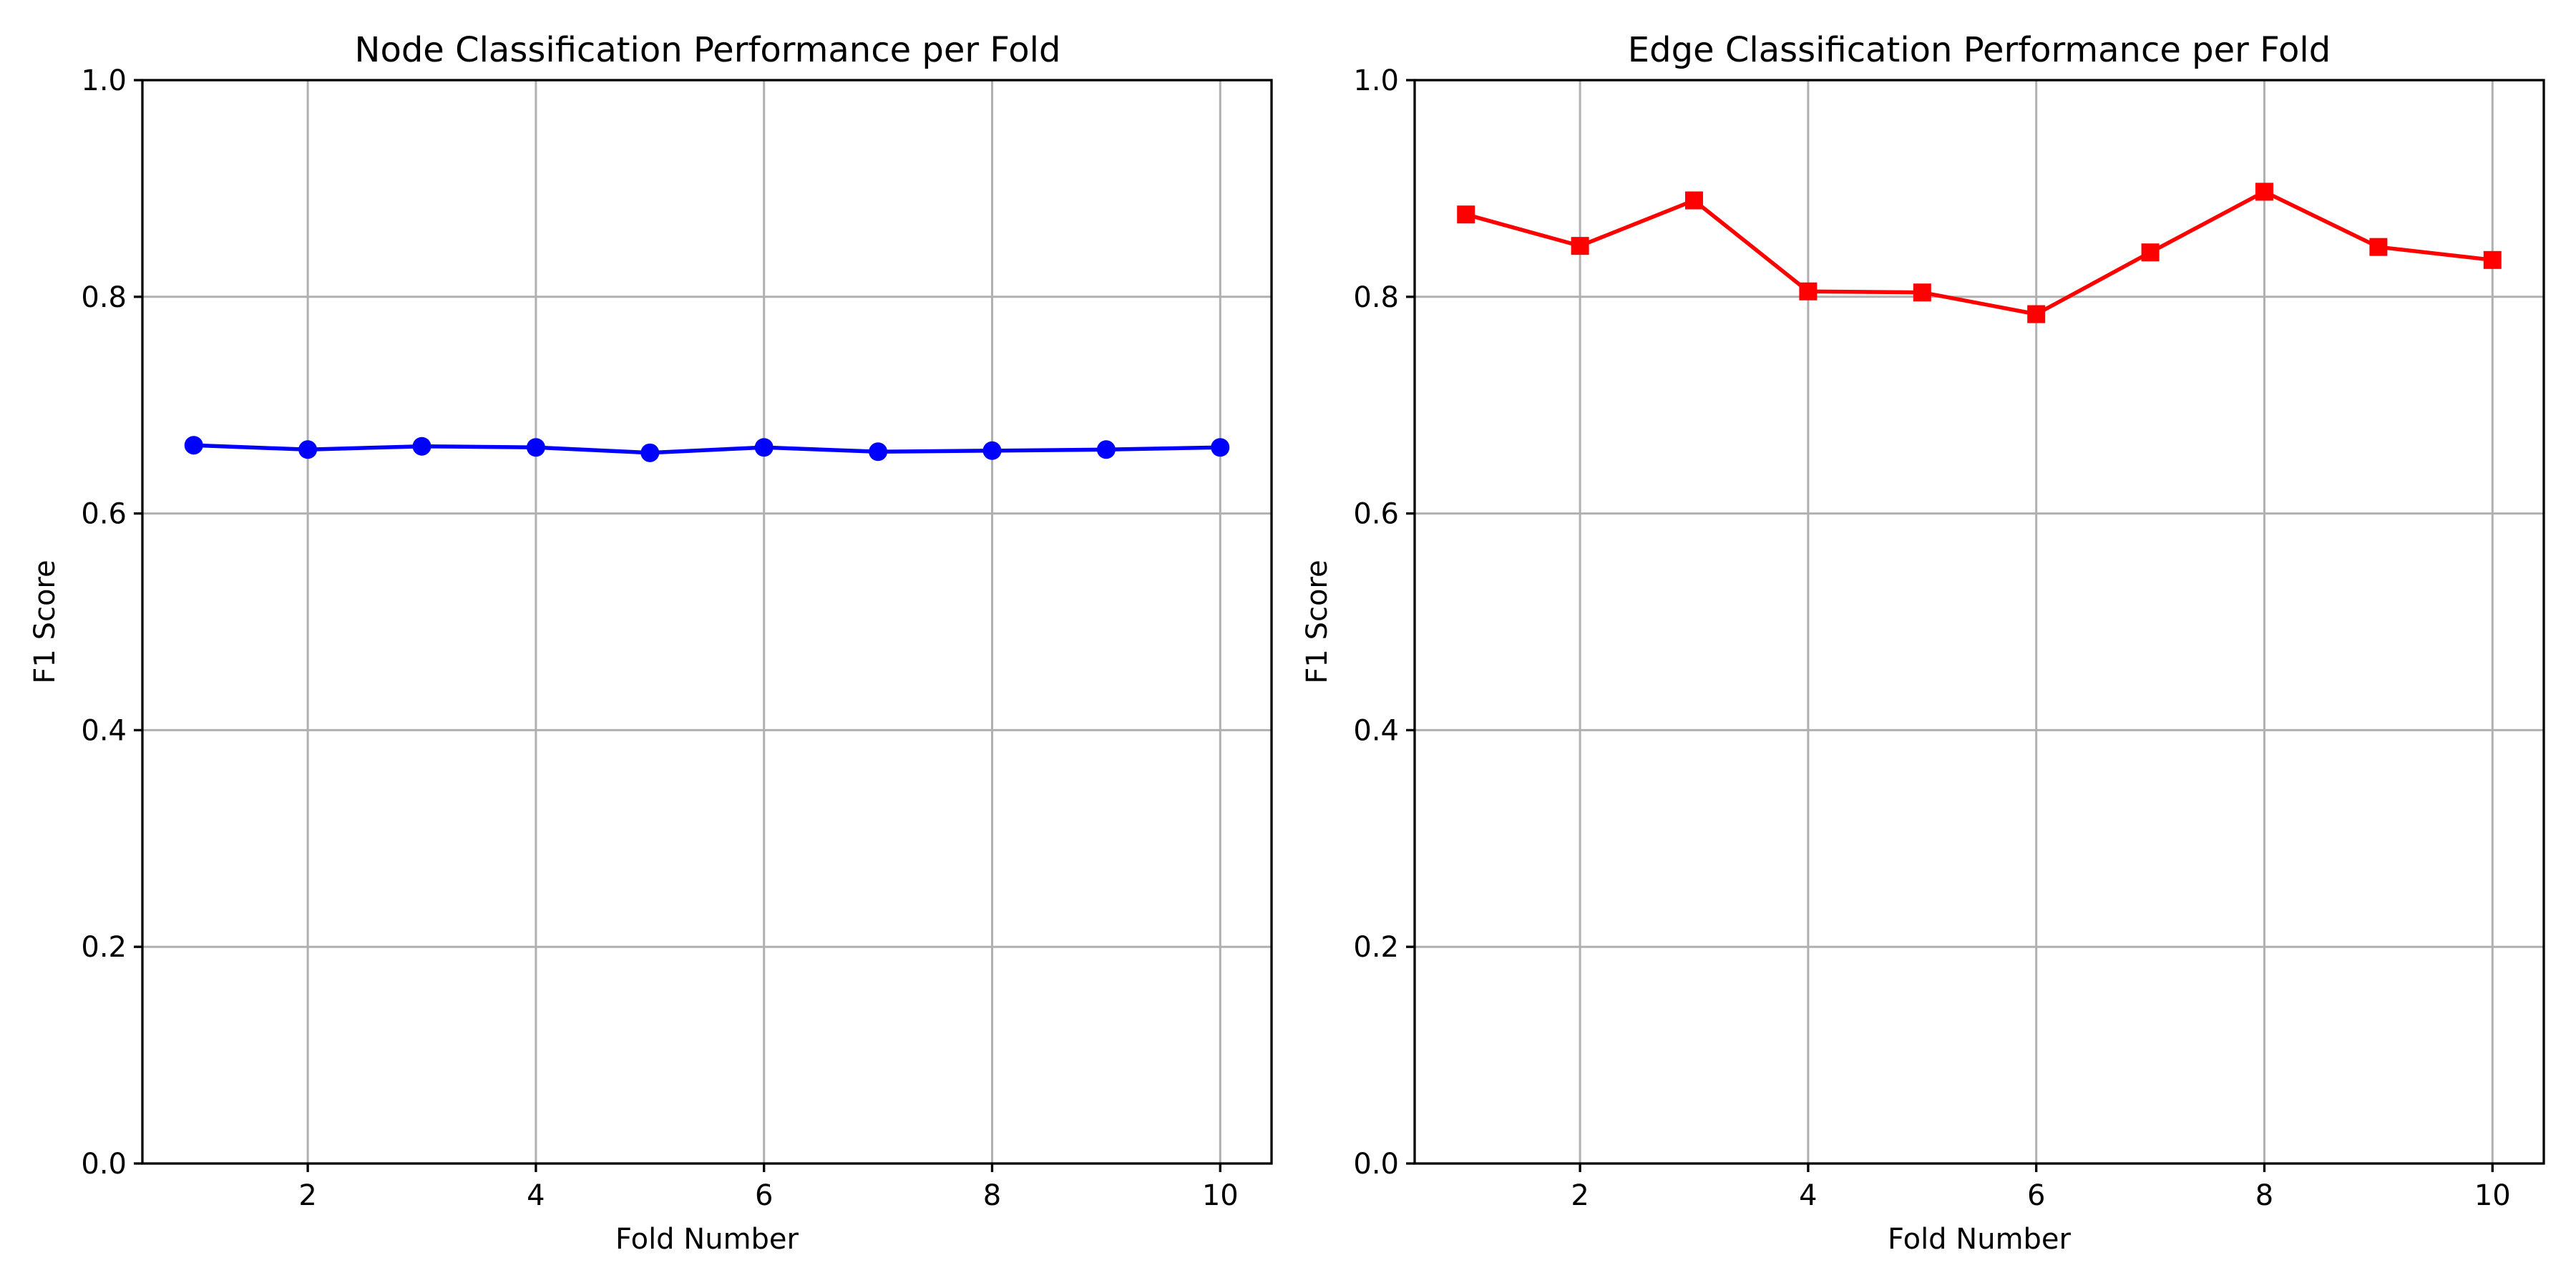 This screenshot has height=1288, width=2576. What do you see at coordinates (1979, 50) in the screenshot?
I see `chart-title: Edge Classification Performance per Fold` at bounding box center [1979, 50].